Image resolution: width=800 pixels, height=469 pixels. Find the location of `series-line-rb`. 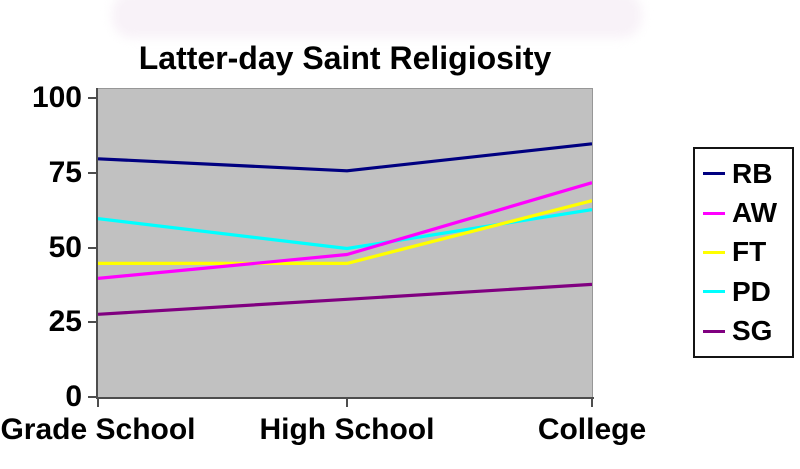

series-line-rb is located at coordinates (345, 157).